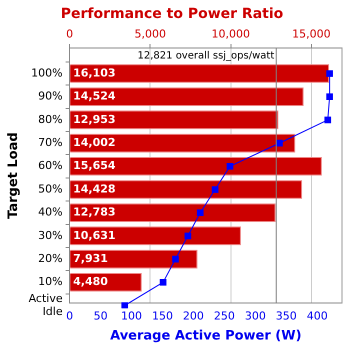 This screenshot has height=348, width=348. I want to click on x-tick-label: 50, so click(101, 316).